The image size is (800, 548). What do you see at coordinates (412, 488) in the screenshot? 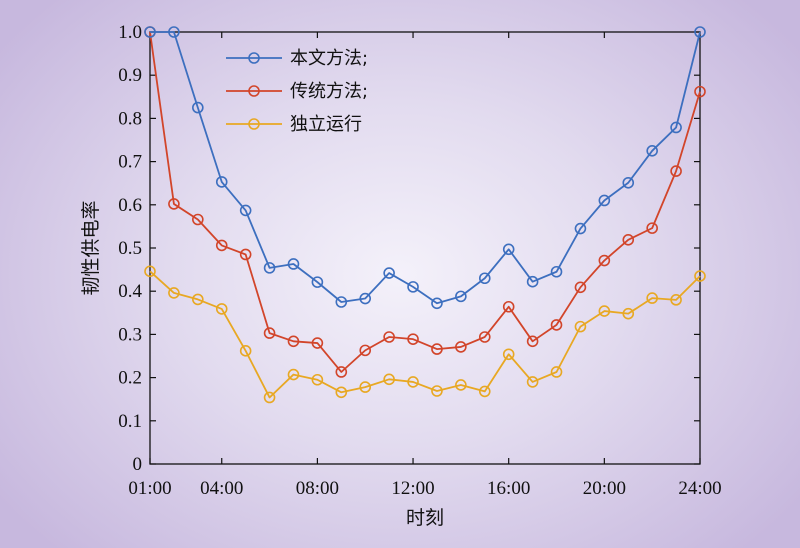
I see `x-tick-label: 12:00` at bounding box center [412, 488].